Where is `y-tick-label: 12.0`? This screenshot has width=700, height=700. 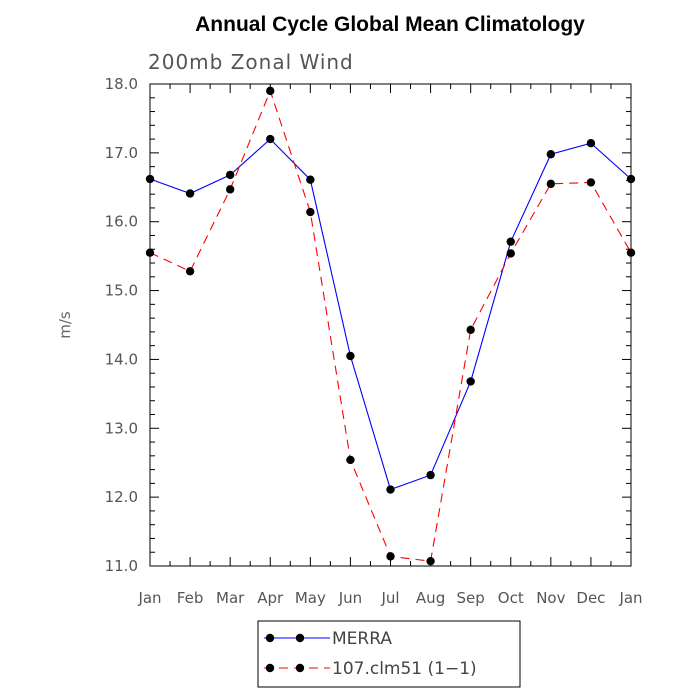
y-tick-label: 12.0 is located at coordinates (121, 497).